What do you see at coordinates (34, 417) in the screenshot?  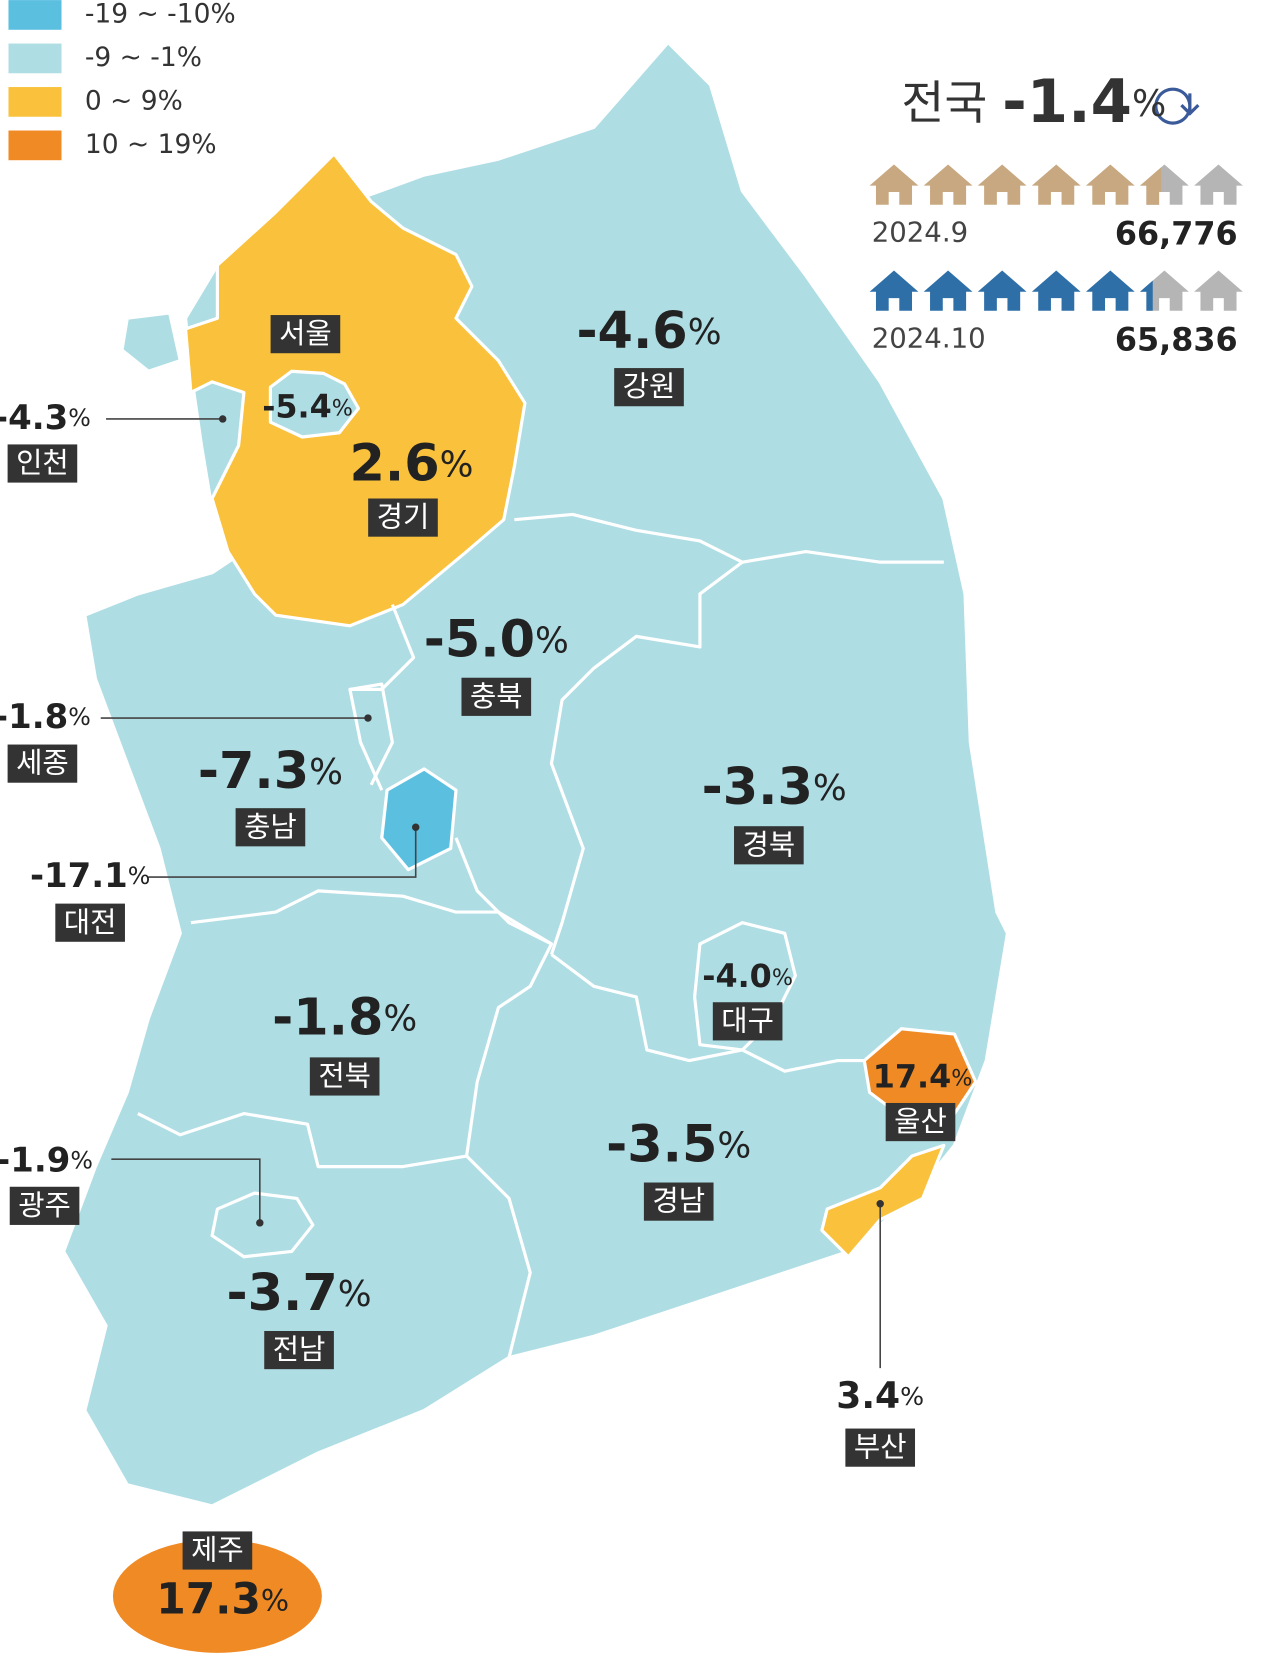 I see `region-value-number: -4.3` at bounding box center [34, 417].